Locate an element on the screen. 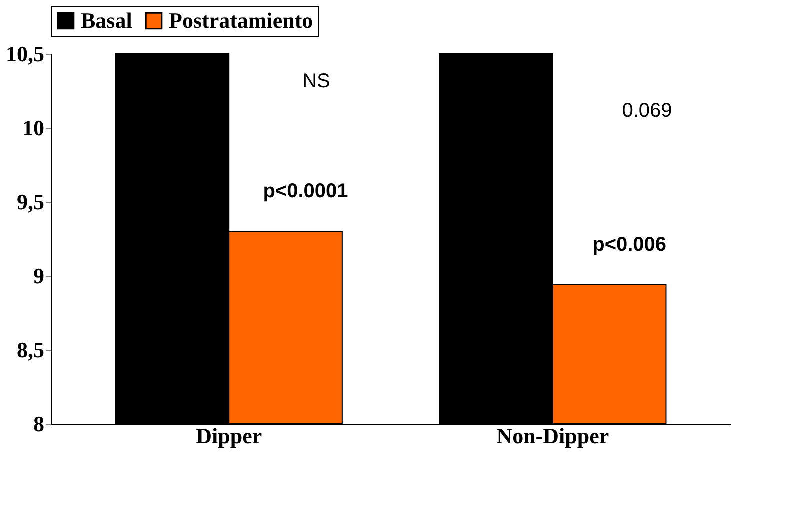 The height and width of the screenshot is (508, 800). x-tick-label: Non-Dipper is located at coordinates (553, 436).